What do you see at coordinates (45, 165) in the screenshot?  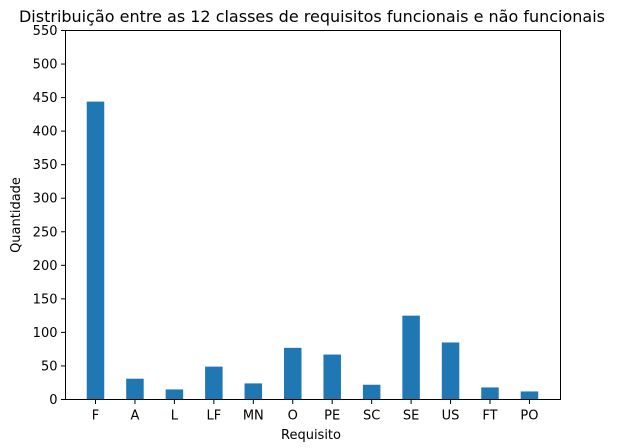 I see `y-tick-label: 350` at bounding box center [45, 165].